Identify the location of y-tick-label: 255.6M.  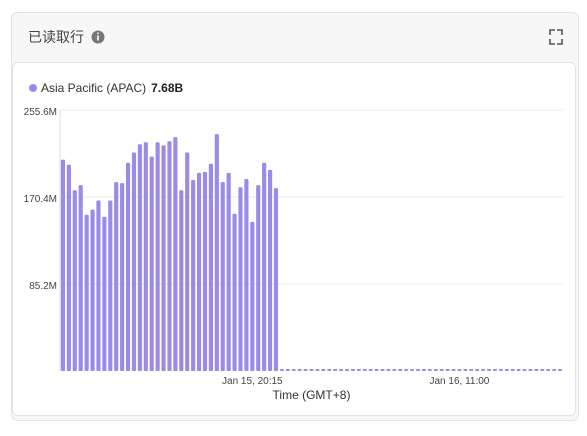
(40, 112).